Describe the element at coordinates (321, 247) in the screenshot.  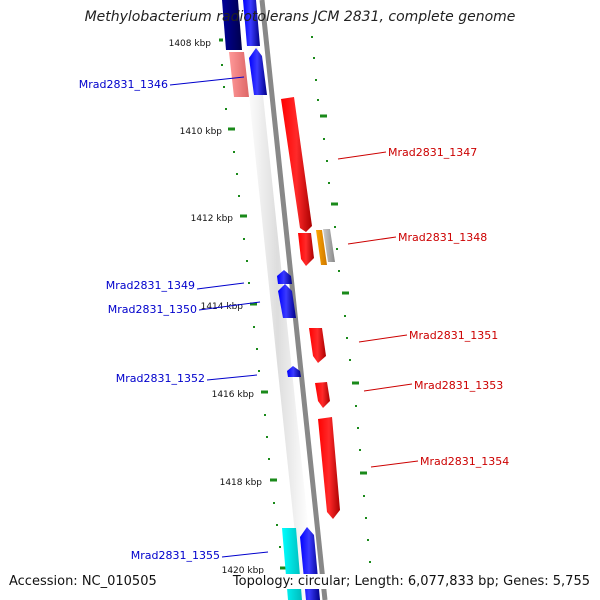
I see `gene-mark-1348-orange` at that location.